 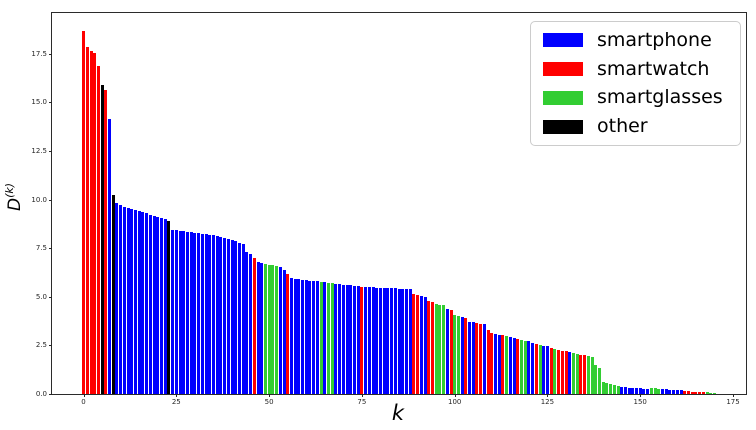 I want to click on bar-k19, so click(x=154, y=305).